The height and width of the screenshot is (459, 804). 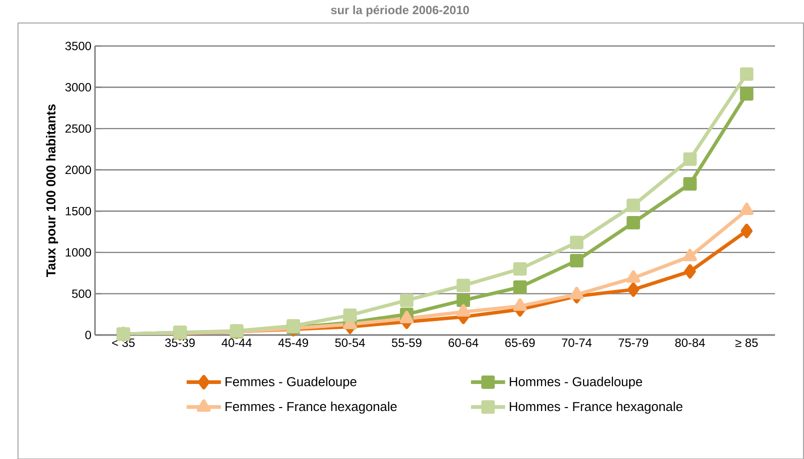 I want to click on y-axis-title: Taux pour 100 000 habitants, so click(x=52, y=190).